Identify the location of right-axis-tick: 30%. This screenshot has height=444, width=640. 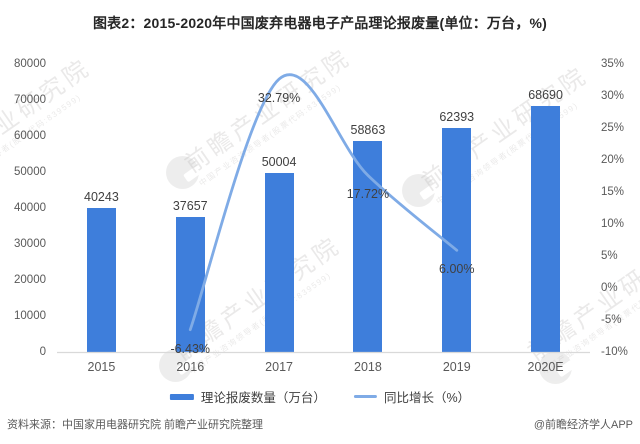
(613, 95).